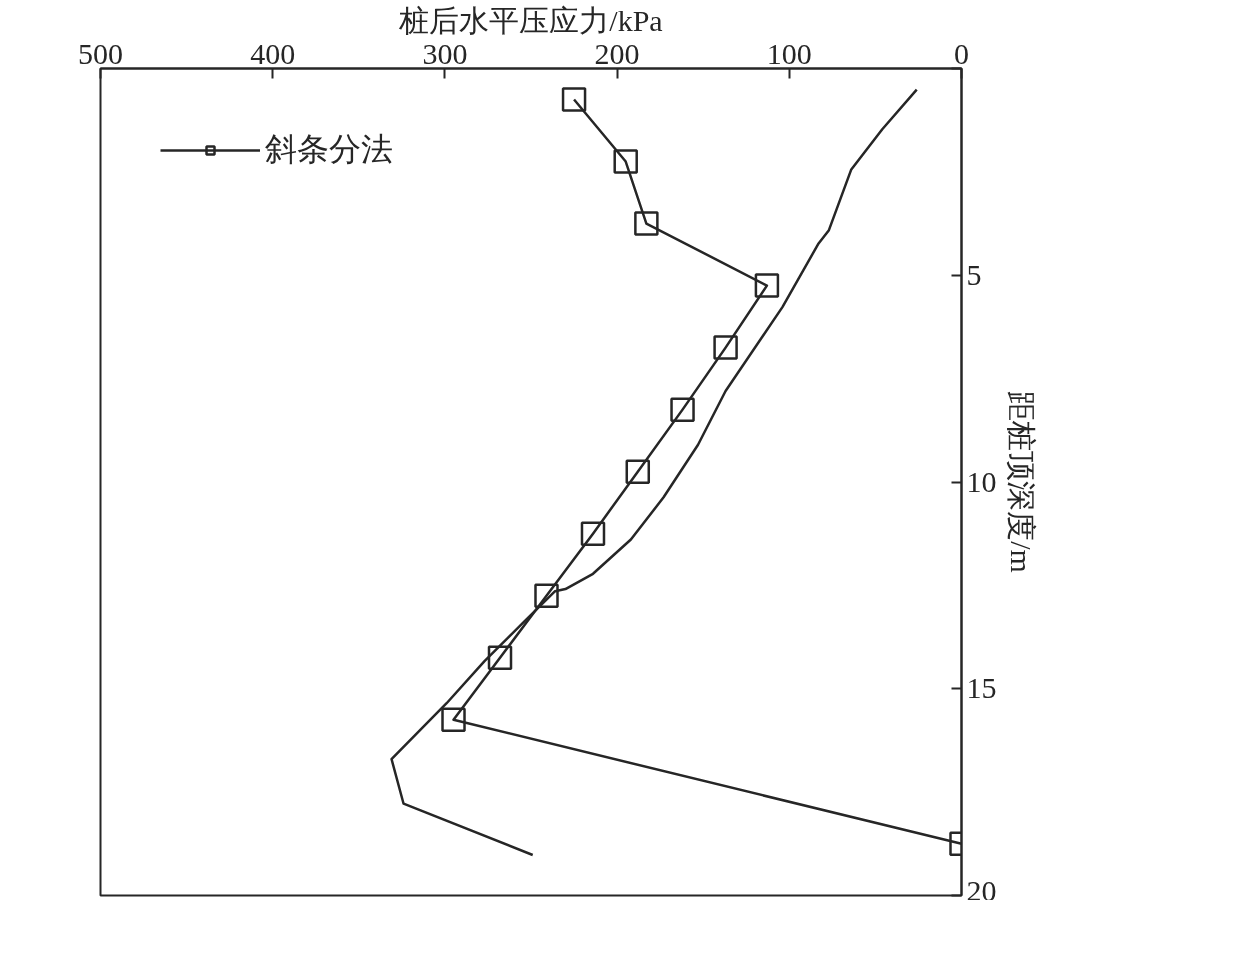 The image size is (1260, 953). I want to click on x-tick-label: 500, so click(100, 53).